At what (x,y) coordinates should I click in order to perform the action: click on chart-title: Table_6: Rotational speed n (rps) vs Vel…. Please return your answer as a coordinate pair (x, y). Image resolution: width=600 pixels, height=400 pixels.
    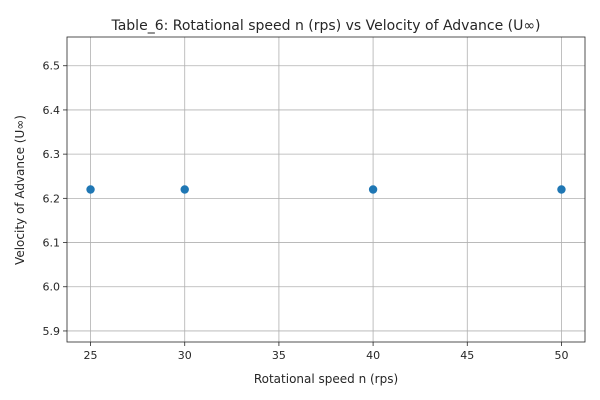
    Looking at the image, I should click on (325, 26).